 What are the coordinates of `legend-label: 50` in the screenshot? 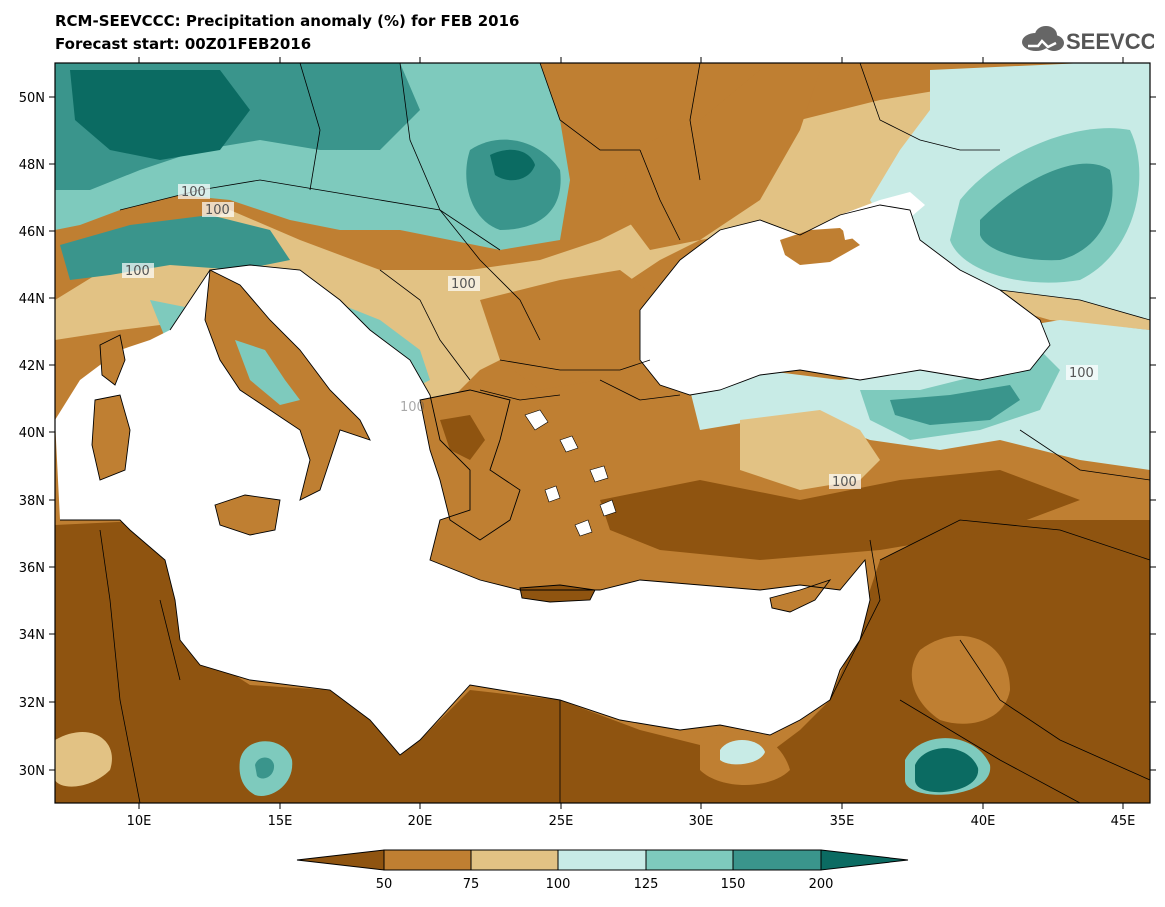 It's located at (384, 884).